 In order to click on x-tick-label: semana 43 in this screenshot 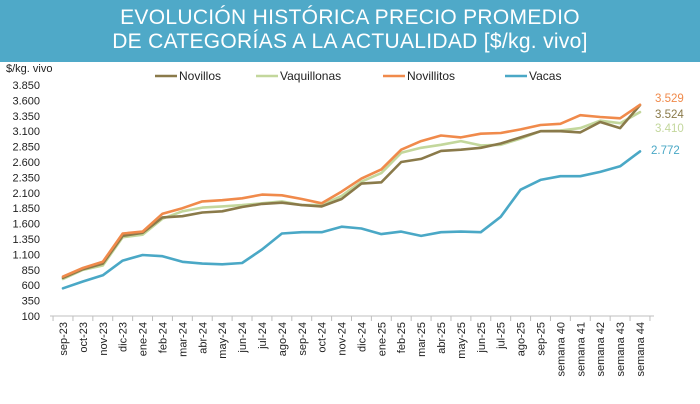, I will do `click(621, 349)`.